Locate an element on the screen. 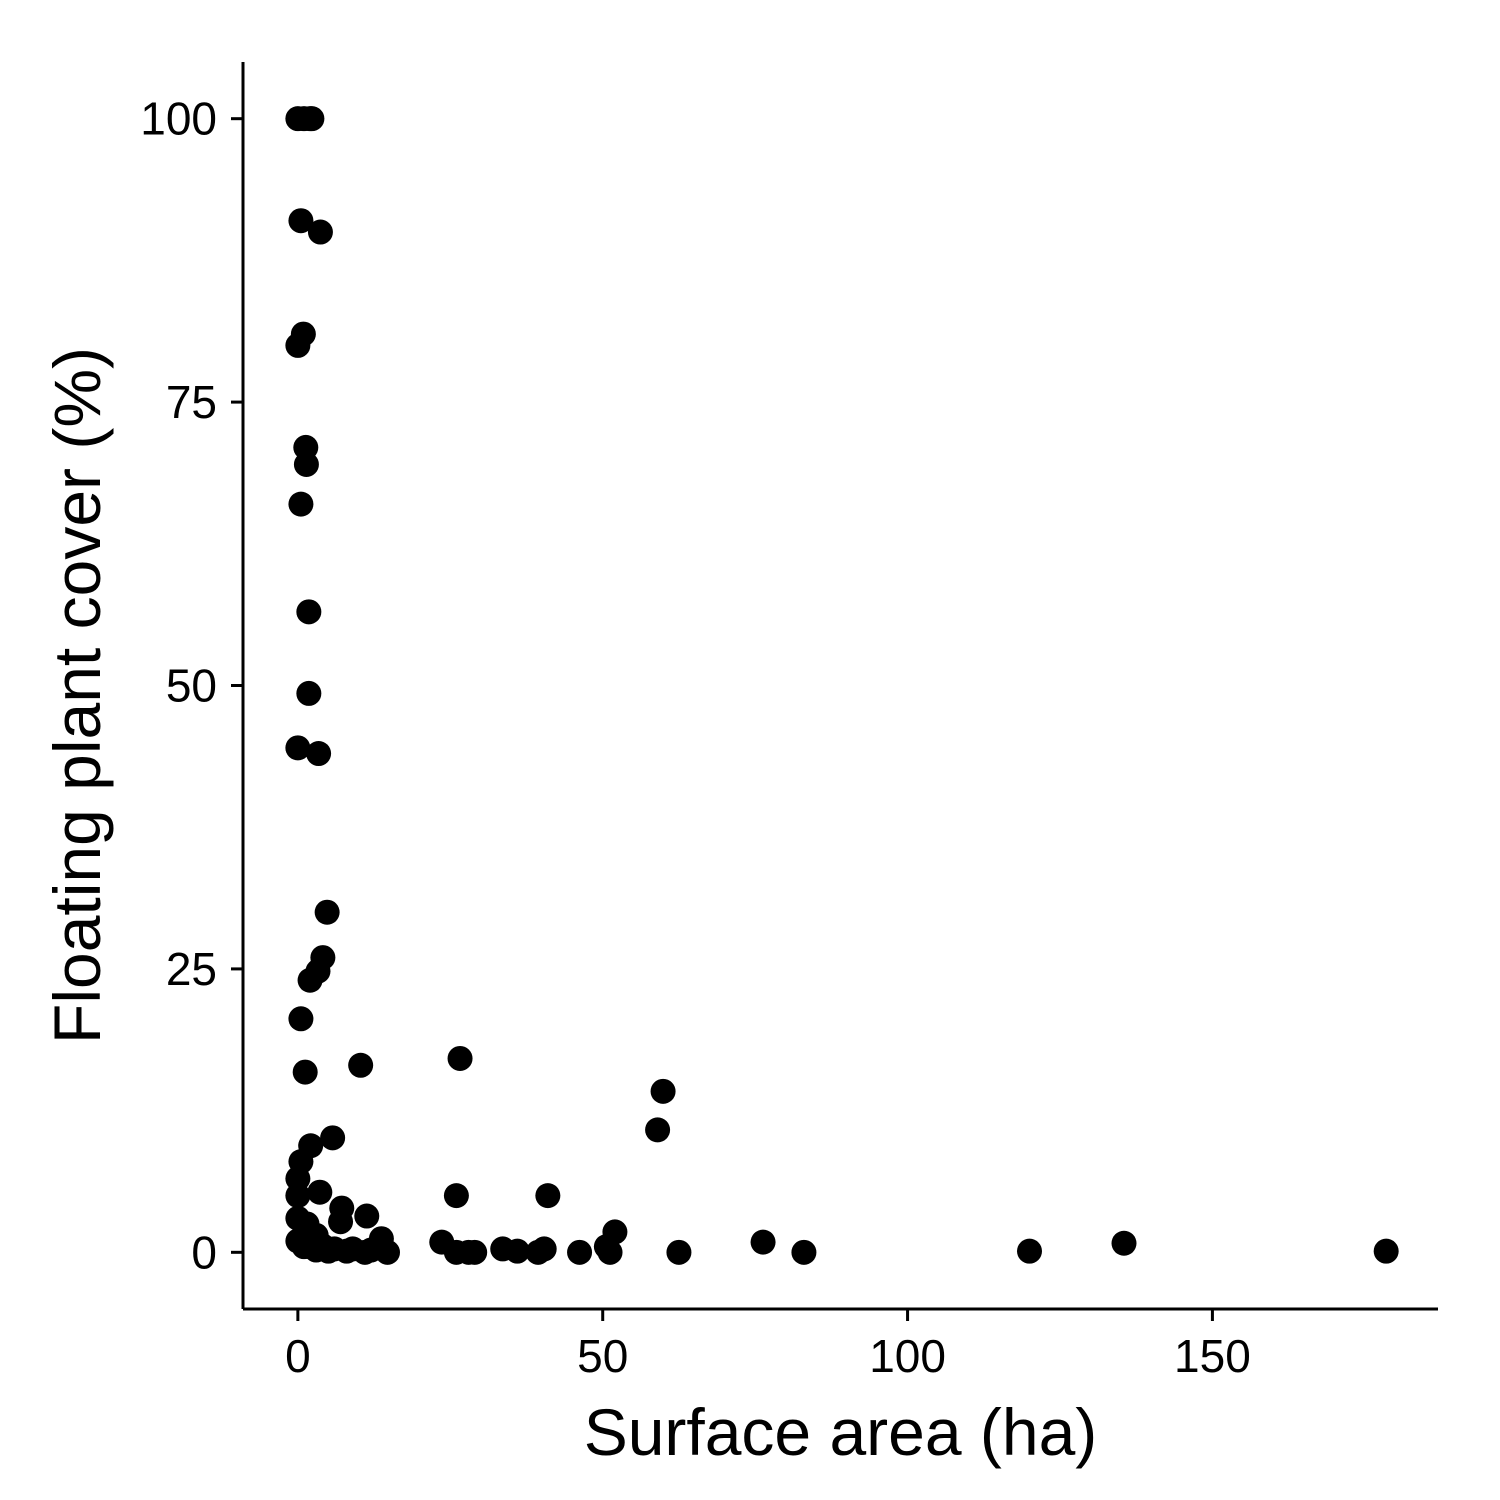  y-axis-ticks: 0 25 50 75 100 is located at coordinates (191, 685).